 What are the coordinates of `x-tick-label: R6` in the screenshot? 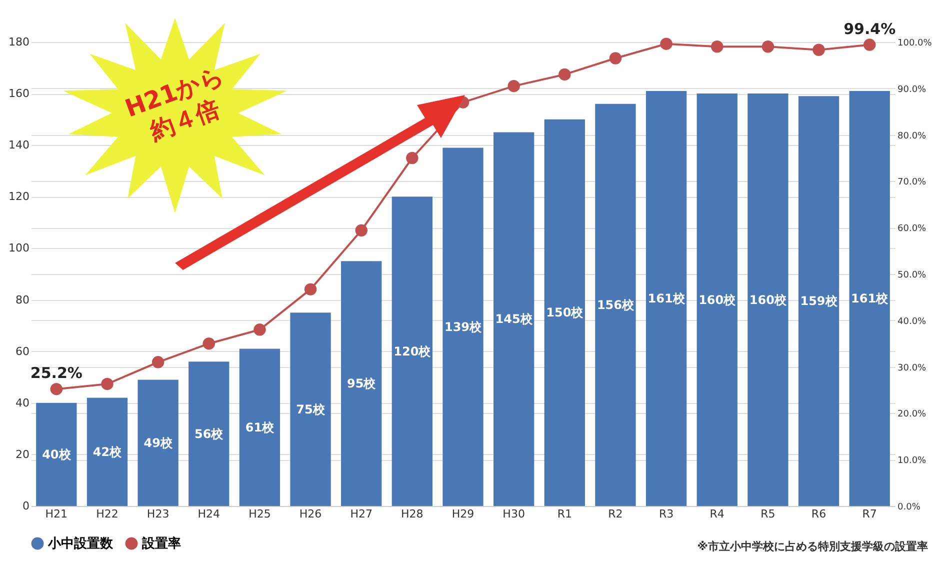 It's located at (818, 514).